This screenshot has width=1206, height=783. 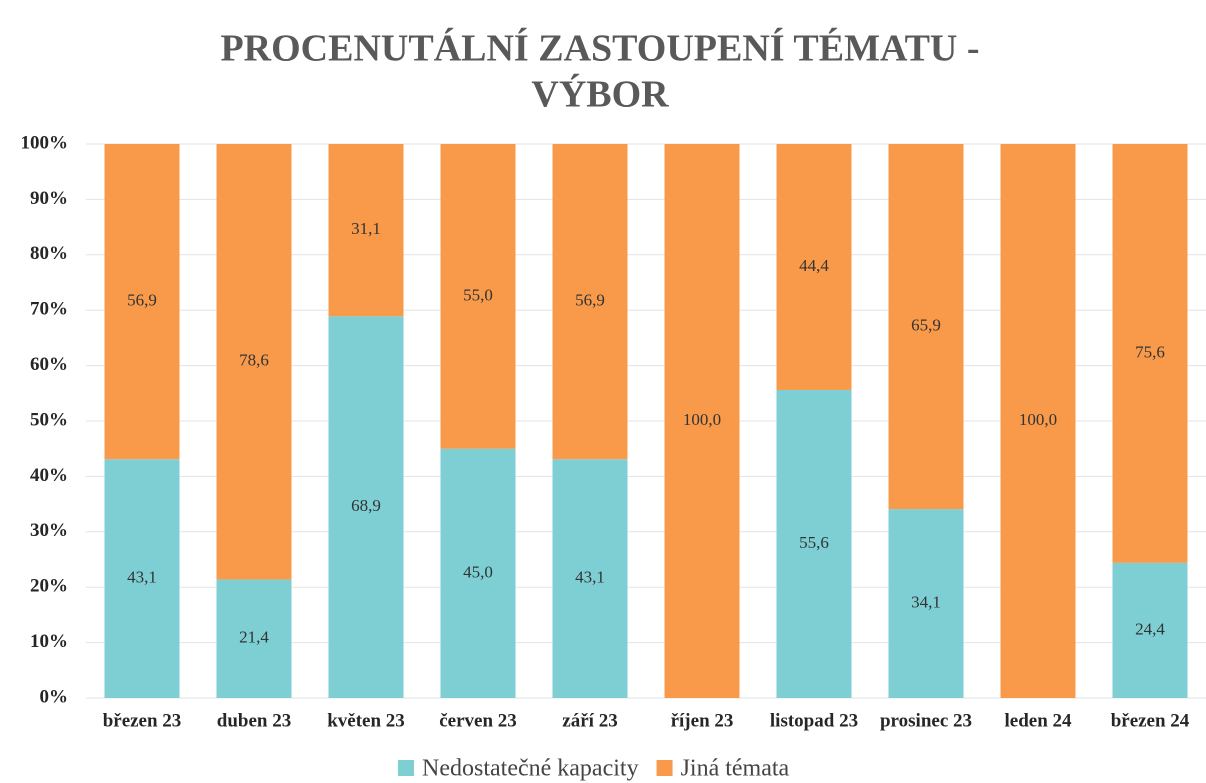 What do you see at coordinates (49, 641) in the screenshot?
I see `y-tick-label: 10%` at bounding box center [49, 641].